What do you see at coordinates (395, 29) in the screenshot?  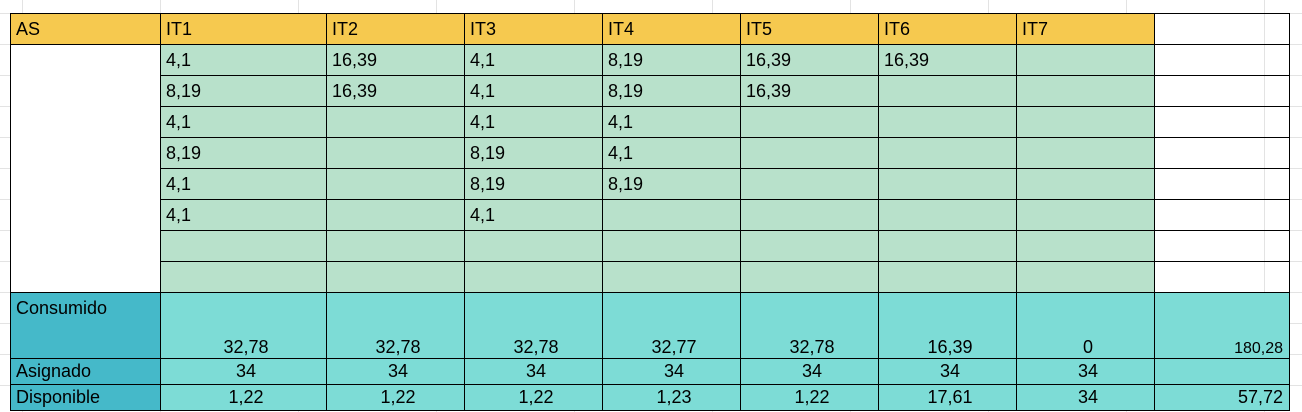 I see `header-cell-it2: IT2` at bounding box center [395, 29].